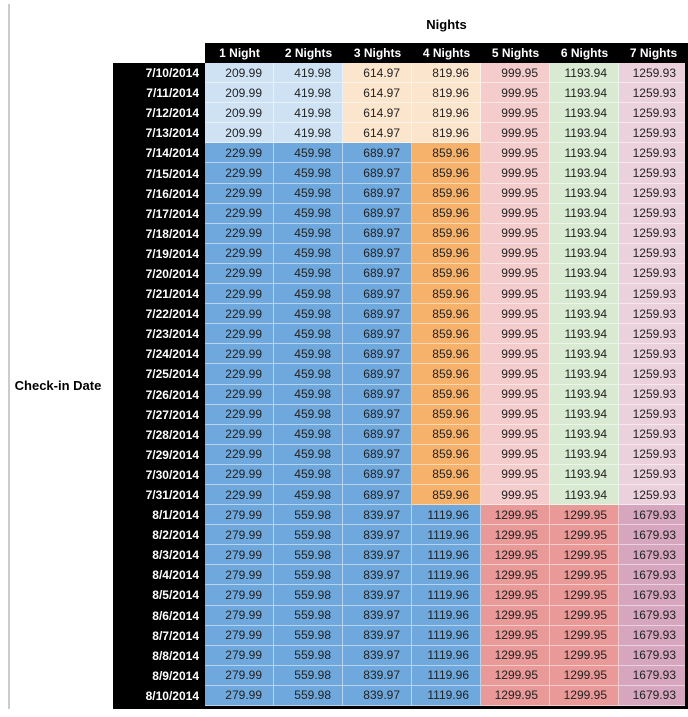 Image resolution: width=688 pixels, height=717 pixels. I want to click on date-cell: 7/16/2014, so click(159, 193).